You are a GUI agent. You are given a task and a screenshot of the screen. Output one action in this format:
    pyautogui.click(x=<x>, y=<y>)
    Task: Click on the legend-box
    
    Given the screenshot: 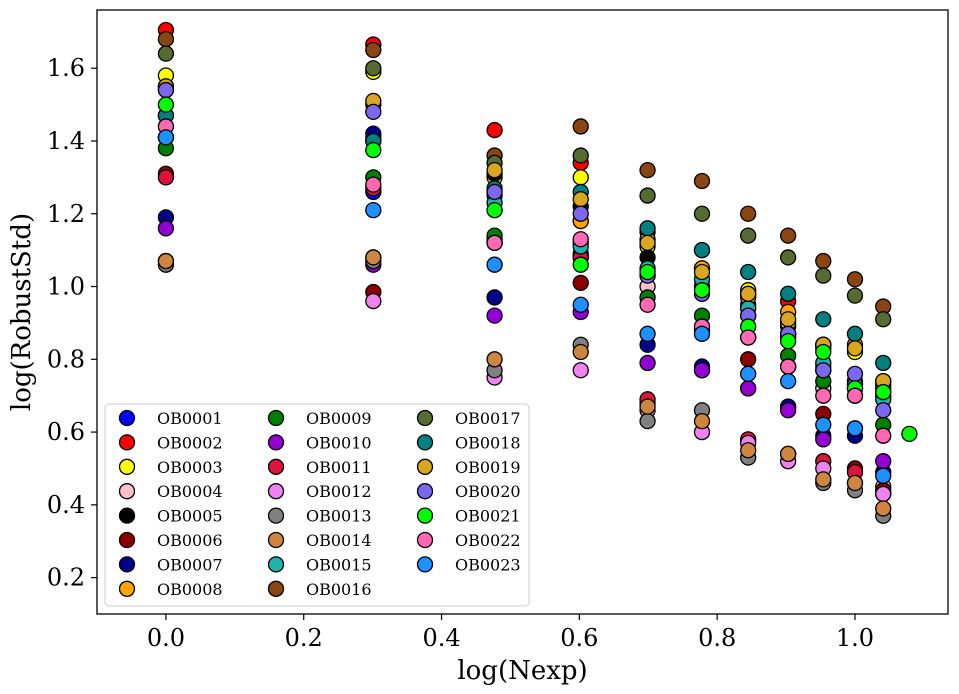 What is the action you would take?
    pyautogui.click(x=317, y=505)
    